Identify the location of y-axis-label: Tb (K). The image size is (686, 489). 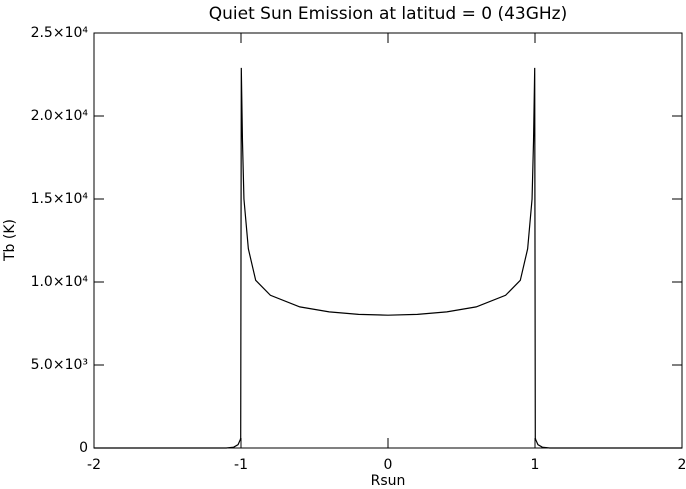
(10, 240).